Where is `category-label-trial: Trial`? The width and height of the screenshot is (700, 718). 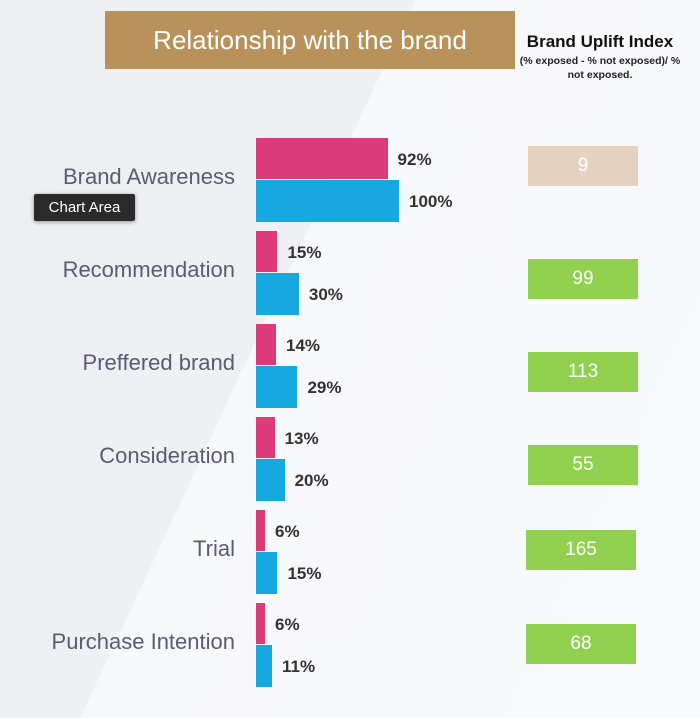 category-label-trial: Trial is located at coordinates (214, 548).